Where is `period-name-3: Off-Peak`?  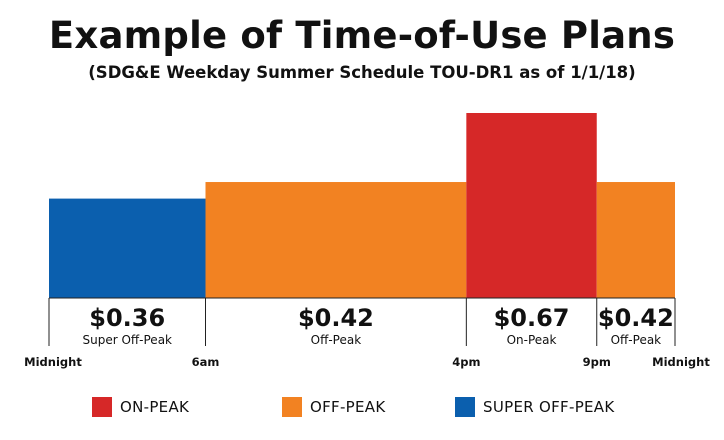
period-name-3: Off-Peak is located at coordinates (636, 340).